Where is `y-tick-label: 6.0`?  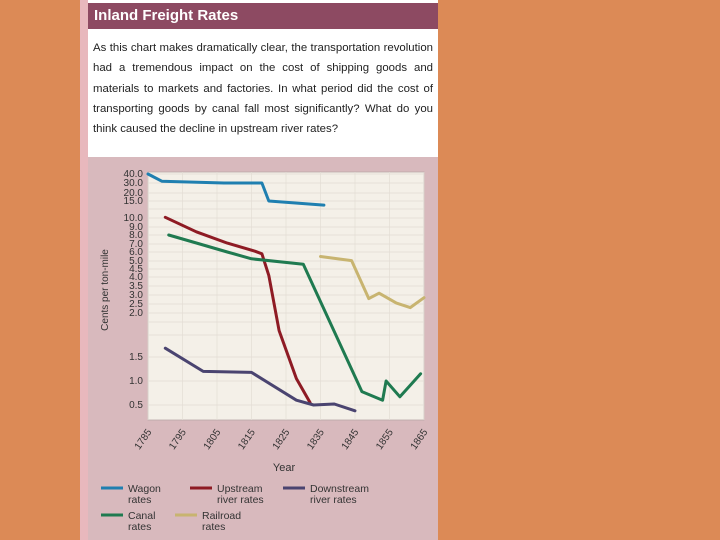 y-tick-label: 6.0 is located at coordinates (136, 252).